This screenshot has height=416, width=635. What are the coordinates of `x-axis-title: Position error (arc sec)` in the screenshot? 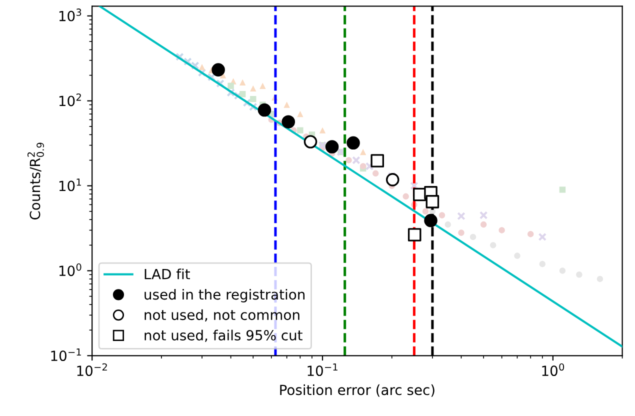 It's located at (357, 390).